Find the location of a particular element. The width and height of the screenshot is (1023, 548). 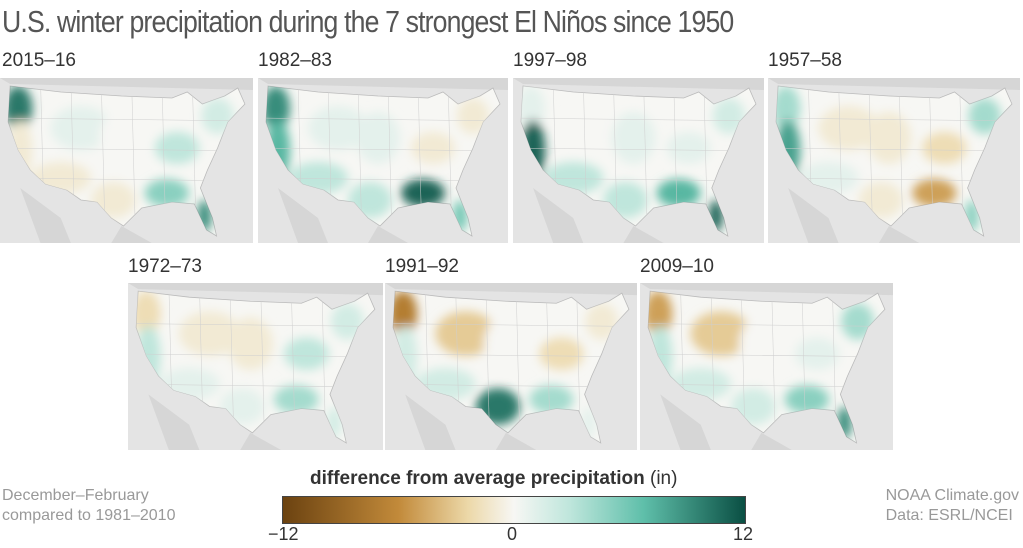

legend-tick-min: −12 is located at coordinates (283, 534).